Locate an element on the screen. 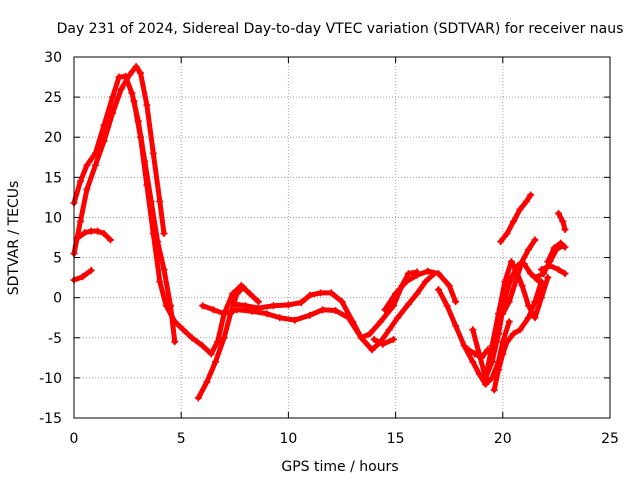  y-tick-label: 0 is located at coordinates (57, 299).